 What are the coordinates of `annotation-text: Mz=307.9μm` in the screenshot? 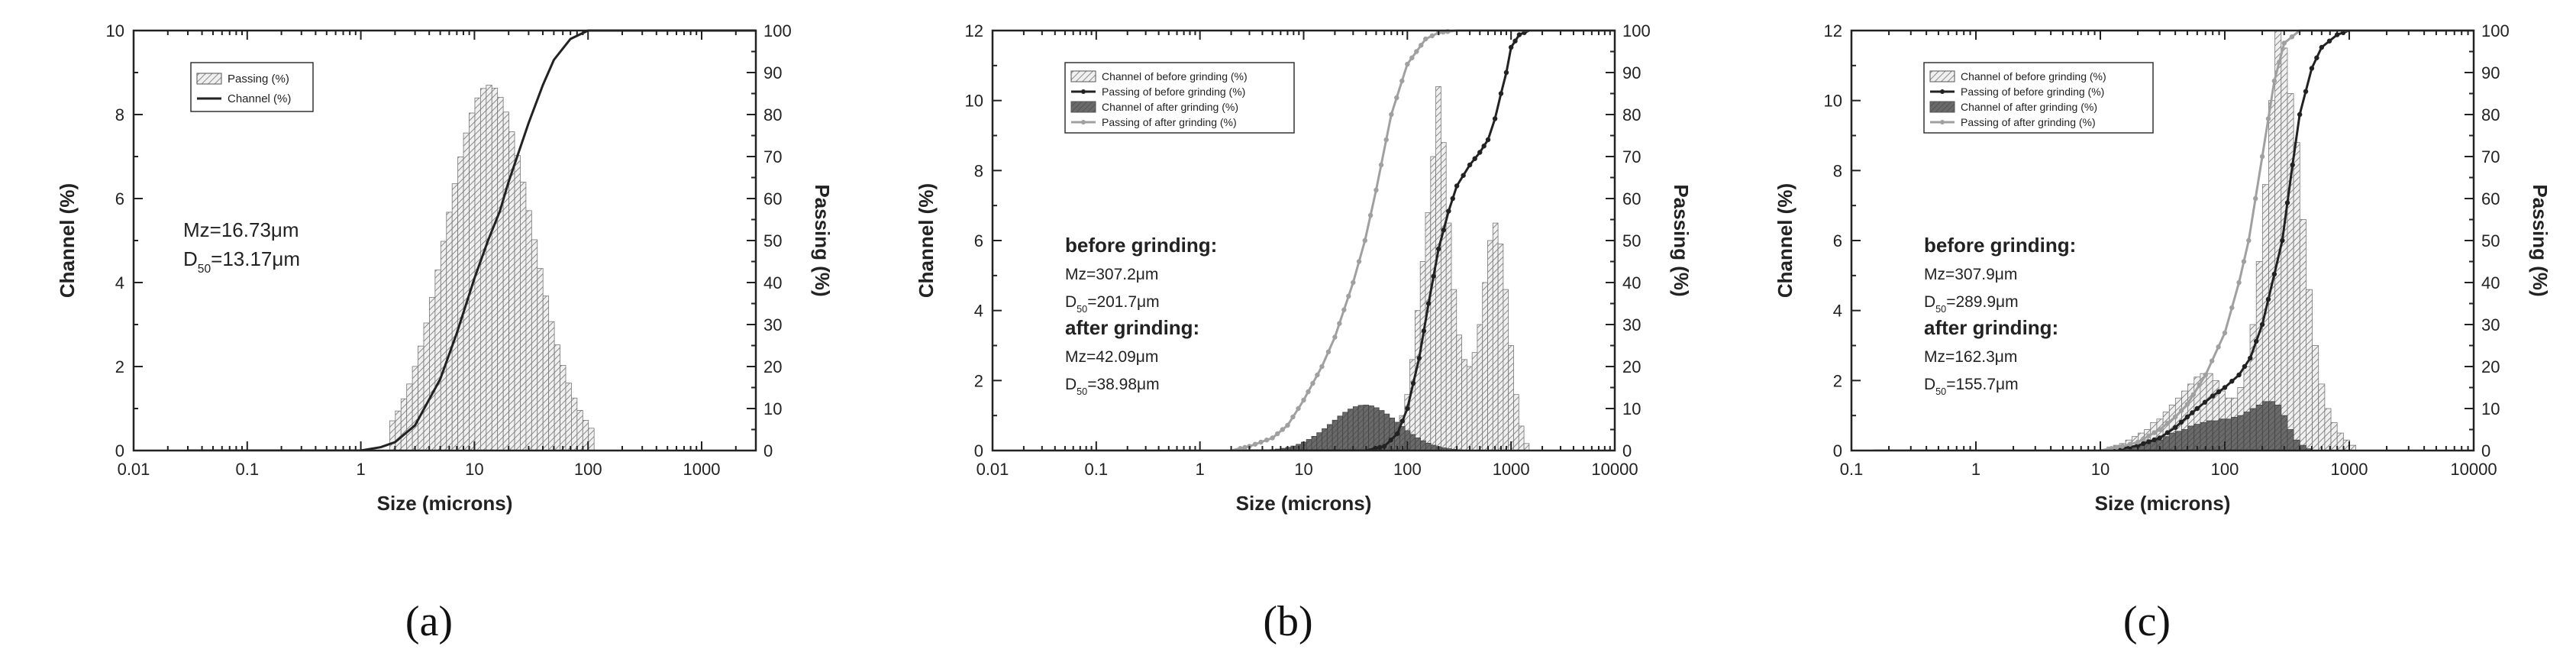 It's located at (1970, 275).